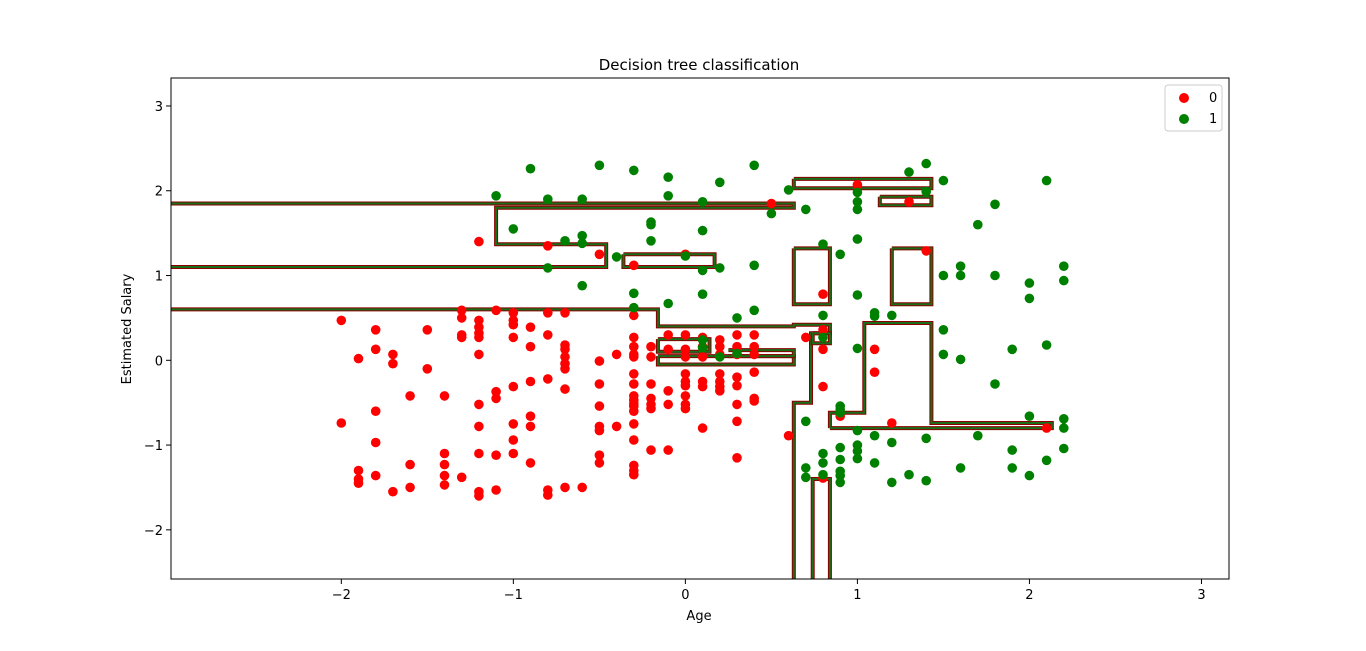 The height and width of the screenshot is (651, 1366). What do you see at coordinates (685, 595) in the screenshot?
I see `x-tick-label: 0` at bounding box center [685, 595].